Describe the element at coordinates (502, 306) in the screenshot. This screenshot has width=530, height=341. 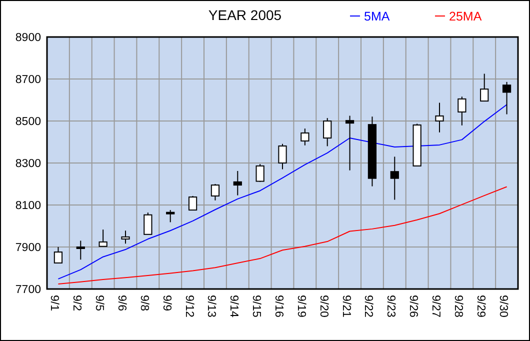
I see `x-tick-label: 9/30` at that location.